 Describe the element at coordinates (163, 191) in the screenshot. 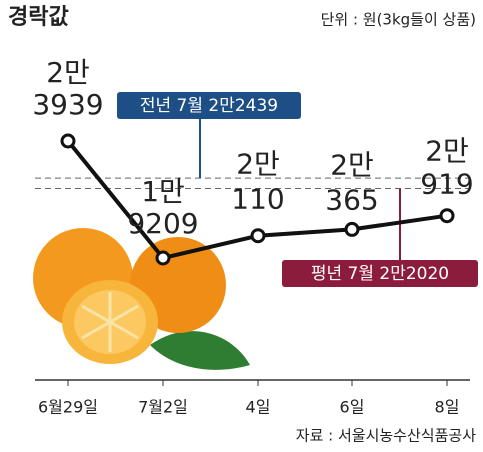

I see `value-label: 1만` at that location.